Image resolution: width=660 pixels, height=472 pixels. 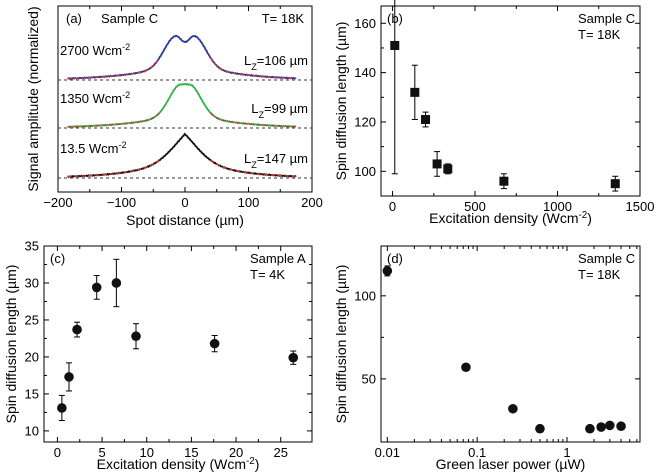 I want to click on panel-a-temp: T= 18K, so click(x=283, y=18).